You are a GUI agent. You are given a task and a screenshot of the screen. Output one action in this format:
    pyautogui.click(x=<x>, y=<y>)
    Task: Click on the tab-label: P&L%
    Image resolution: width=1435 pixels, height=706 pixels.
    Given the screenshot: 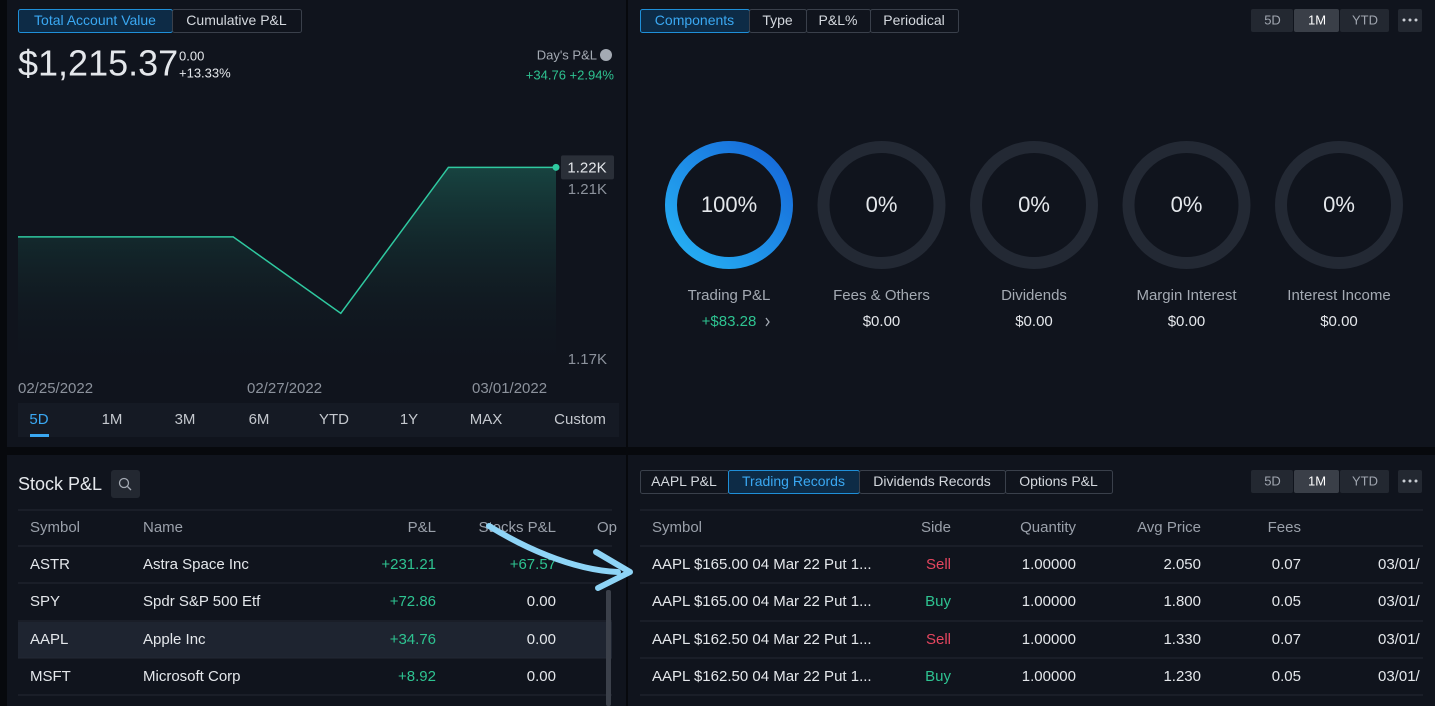 What is the action you would take?
    pyautogui.click(x=838, y=20)
    